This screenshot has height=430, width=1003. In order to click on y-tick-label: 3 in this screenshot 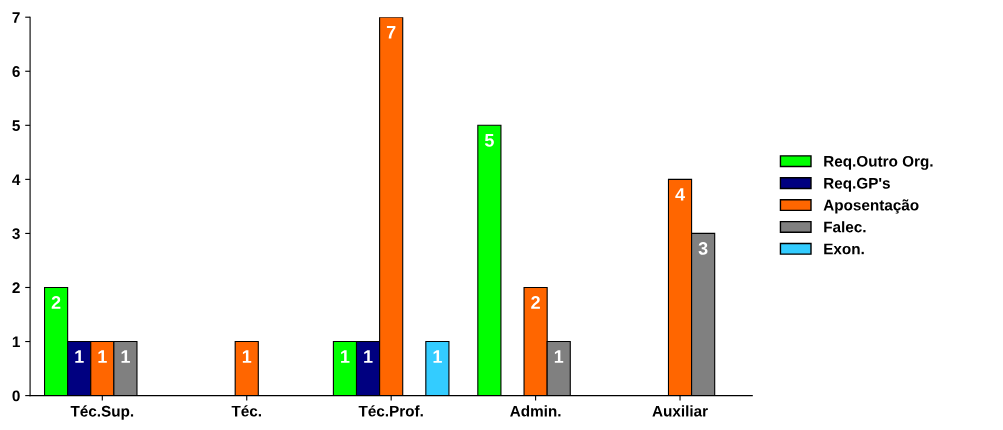, I will do `click(16, 234)`.